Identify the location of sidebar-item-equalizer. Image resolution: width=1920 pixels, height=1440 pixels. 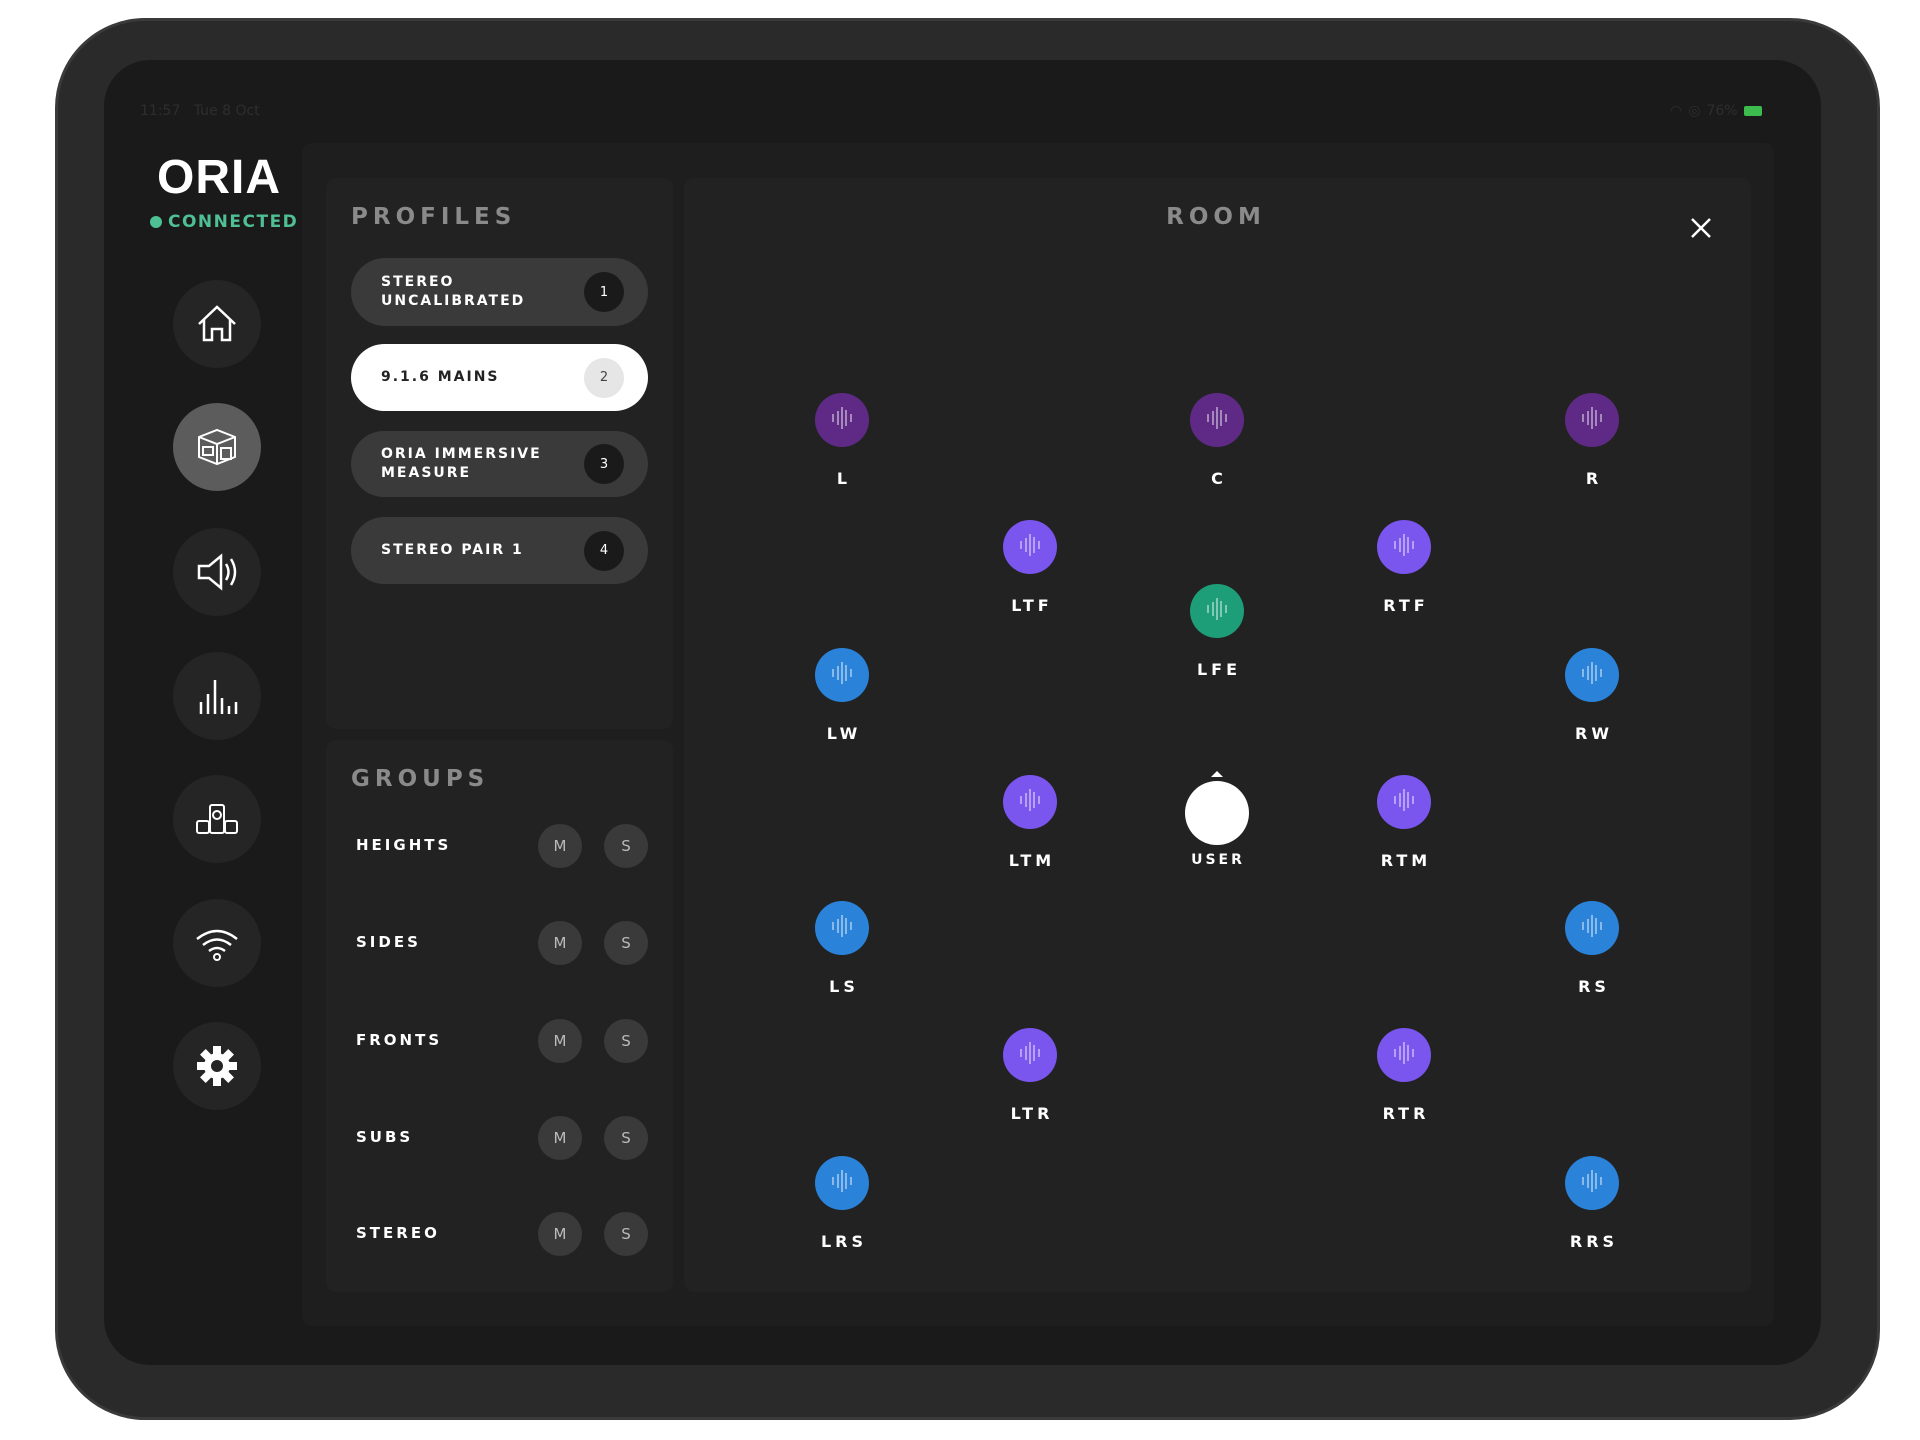
(217, 696).